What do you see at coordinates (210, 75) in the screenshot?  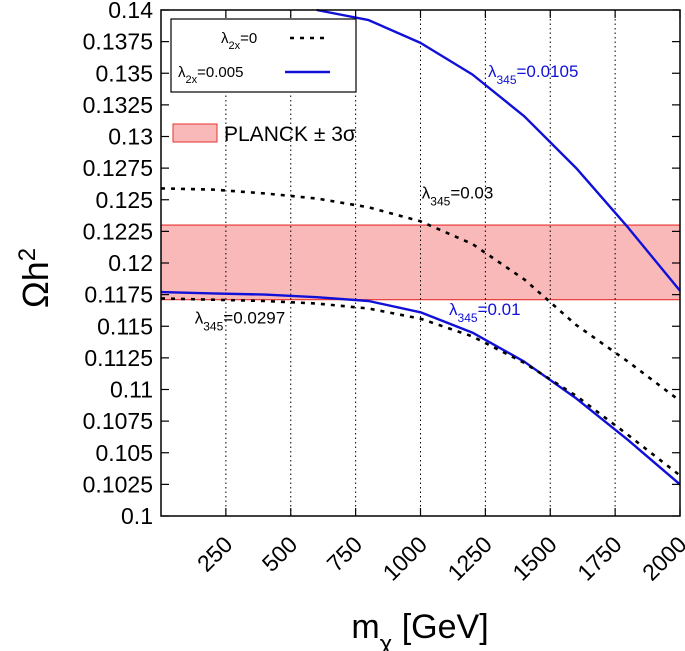 I see `legend-label-lambda2x-0005: λ2x=0.005` at bounding box center [210, 75].